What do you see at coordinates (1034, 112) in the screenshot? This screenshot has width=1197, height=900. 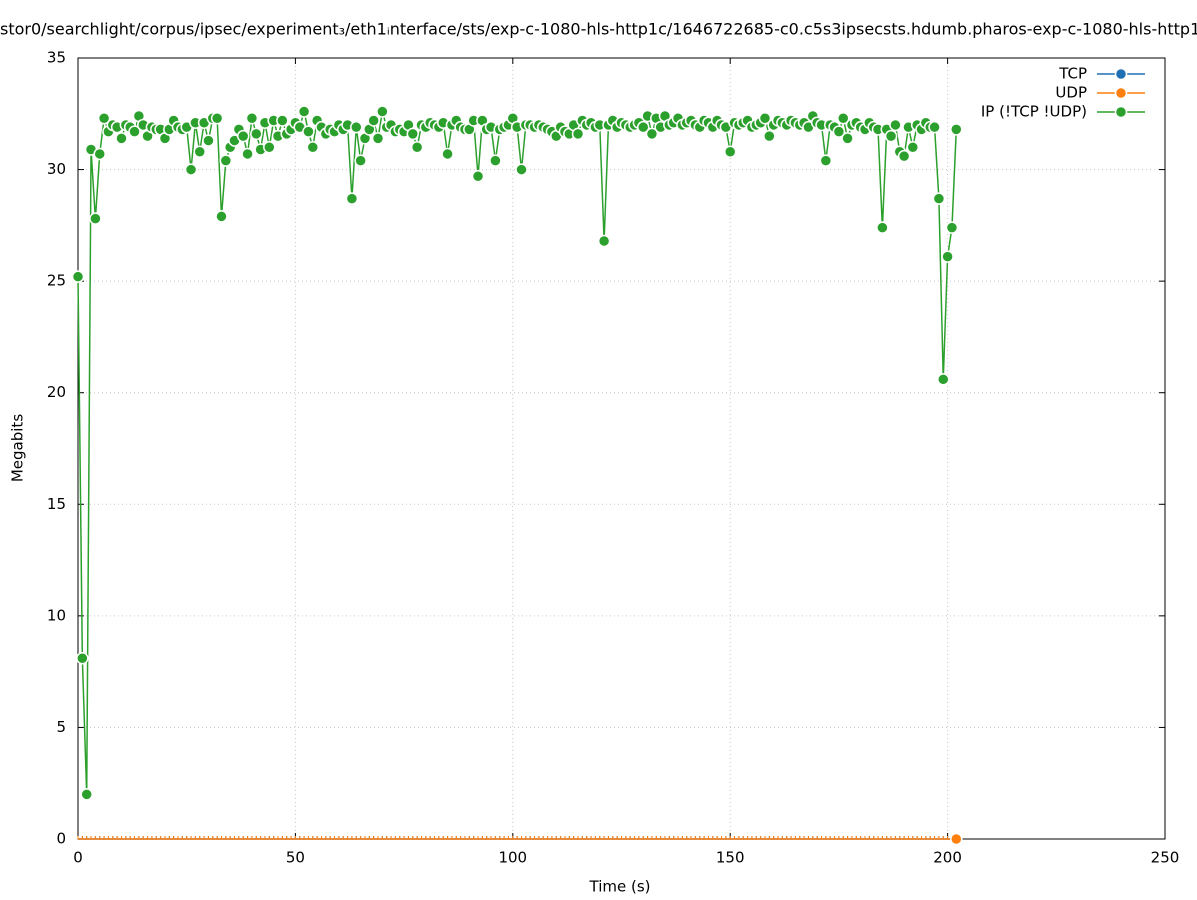 I see `legend-label: IP (!TCP !UDP)` at bounding box center [1034, 112].